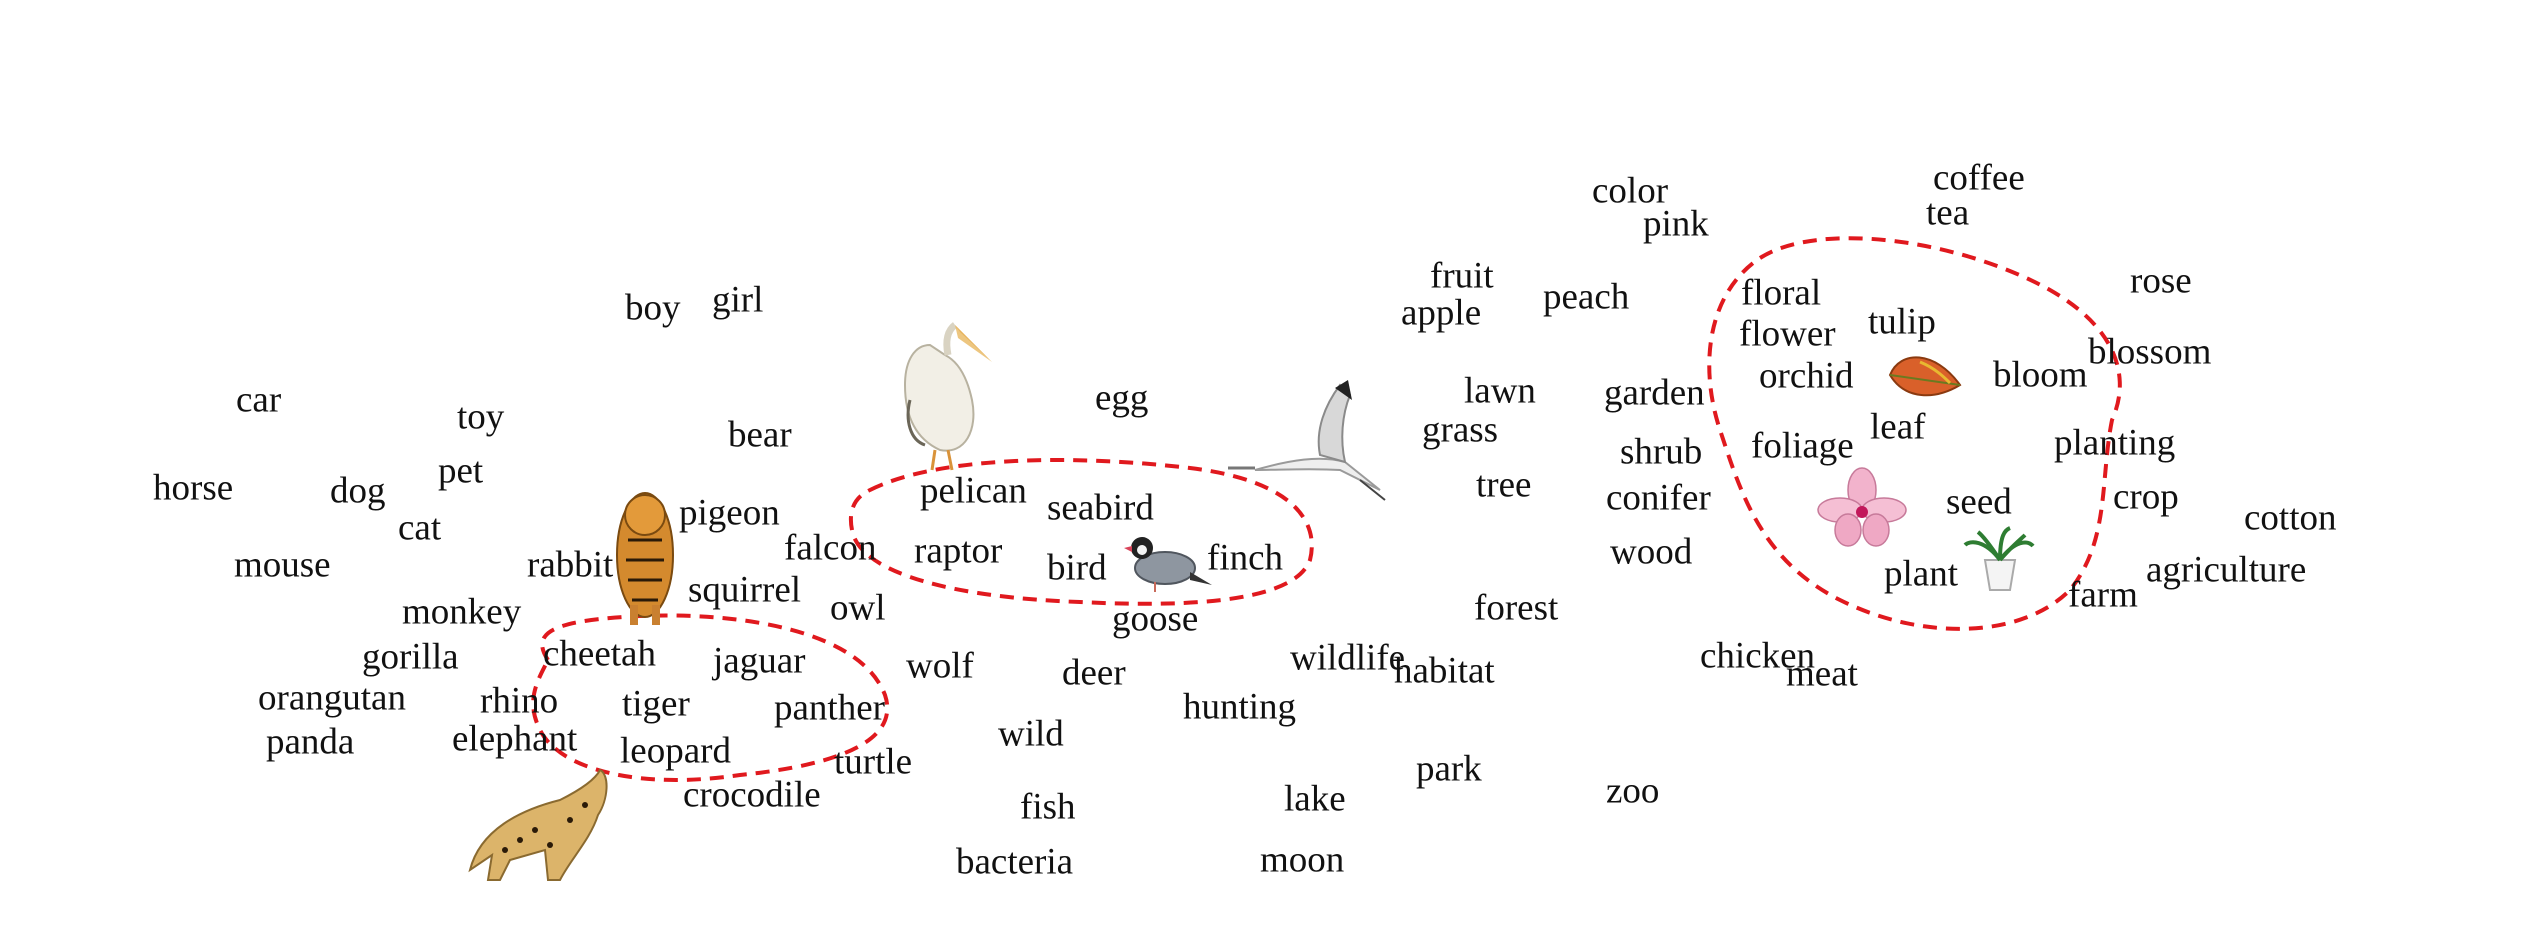  What do you see at coordinates (570, 565) in the screenshot?
I see `word-rabbit: rabbit` at bounding box center [570, 565].